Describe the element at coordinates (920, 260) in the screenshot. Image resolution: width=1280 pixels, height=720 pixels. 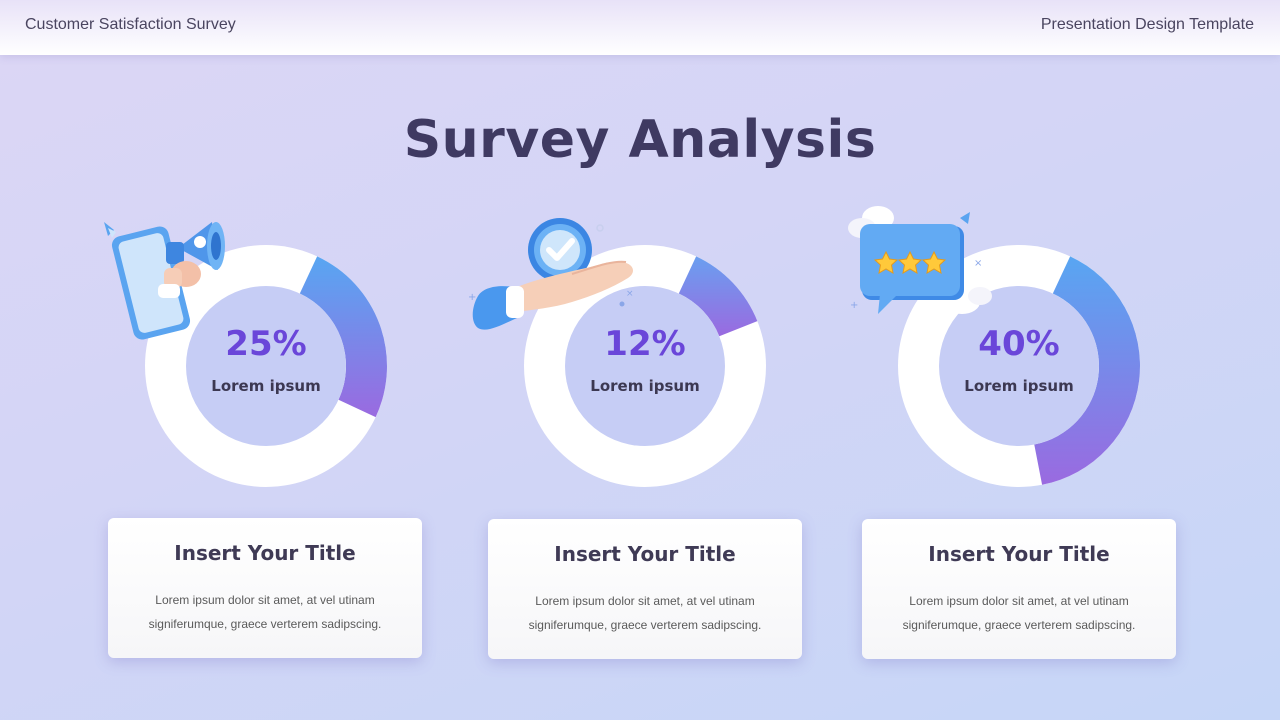
I see `rating-stars-bubble-icon: × +` at that location.